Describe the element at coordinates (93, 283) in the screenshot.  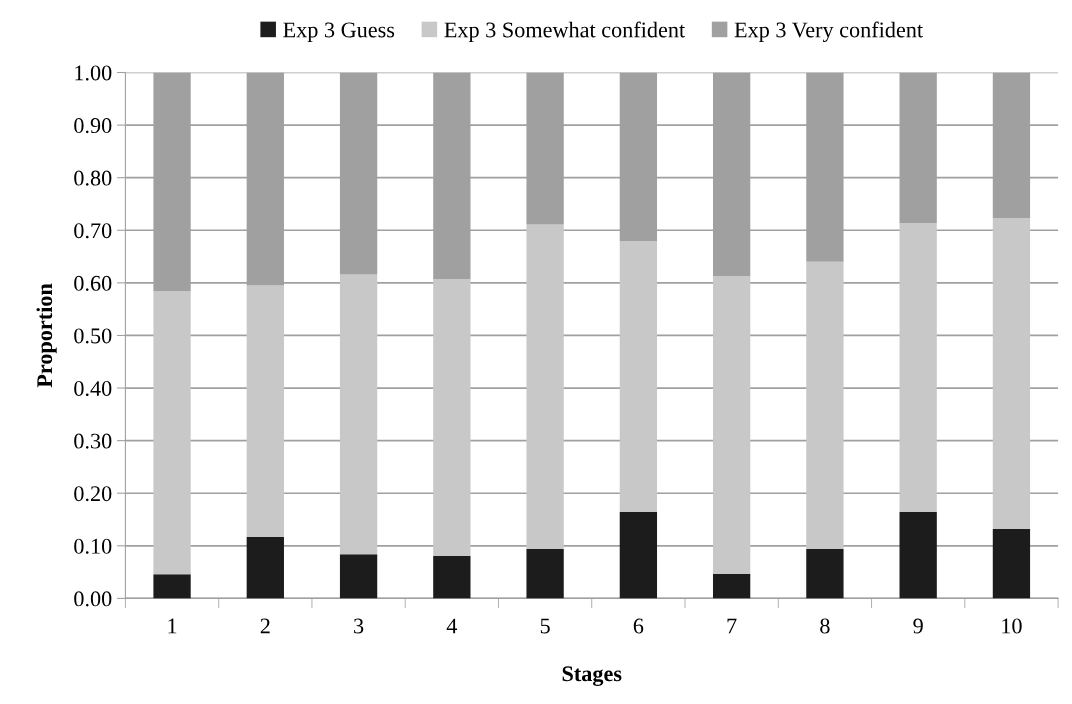
I see `y-tick-label: 0.60` at that location.